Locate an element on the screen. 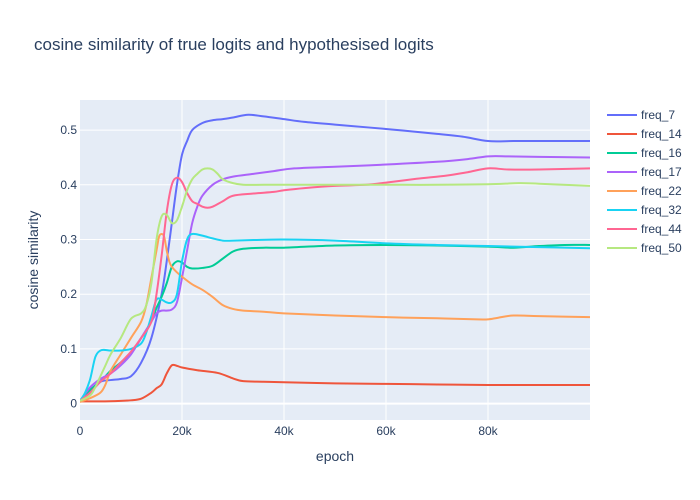  legend-label: freq_7 is located at coordinates (658, 115).